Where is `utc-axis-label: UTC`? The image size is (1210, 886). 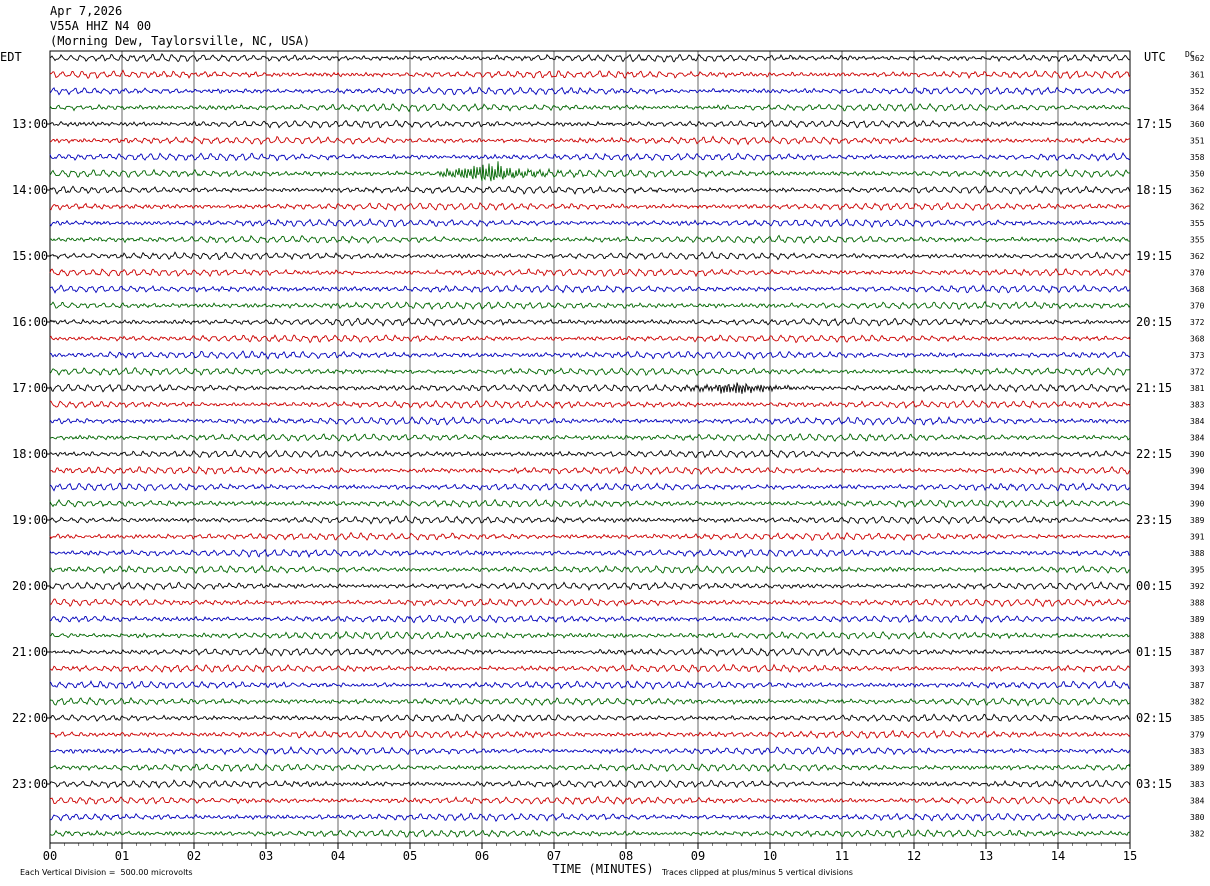 utc-axis-label: UTC is located at coordinates (1155, 57).